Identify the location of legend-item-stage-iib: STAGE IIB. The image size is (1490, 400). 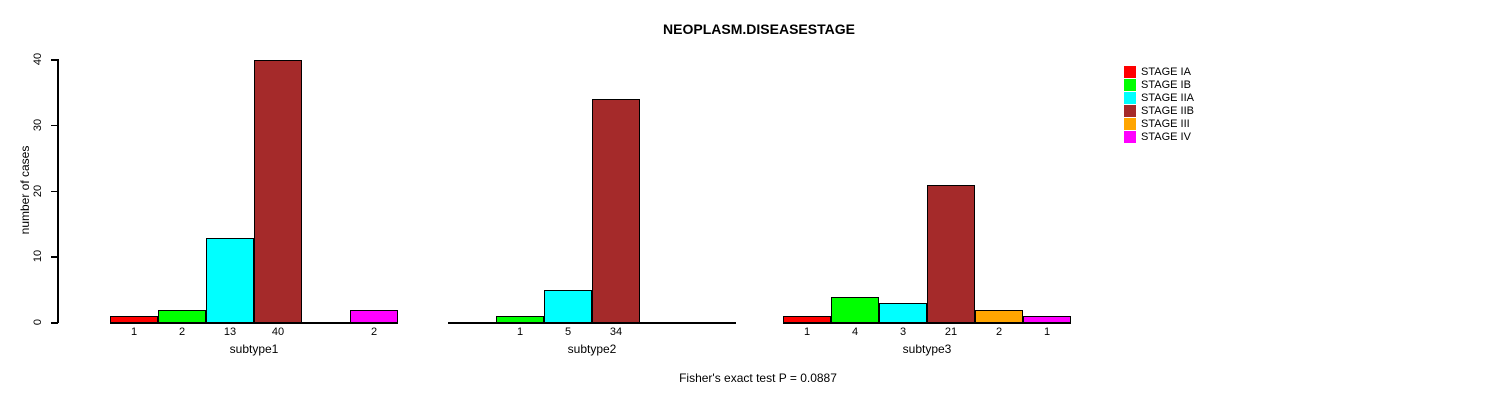
(1159, 111).